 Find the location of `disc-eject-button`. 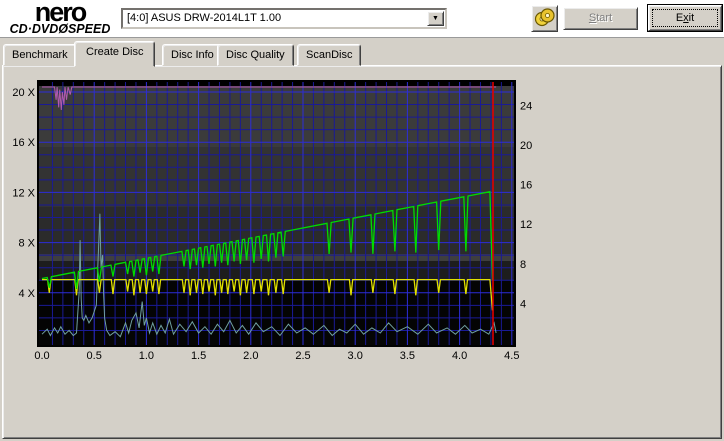

disc-eject-button is located at coordinates (544, 18).